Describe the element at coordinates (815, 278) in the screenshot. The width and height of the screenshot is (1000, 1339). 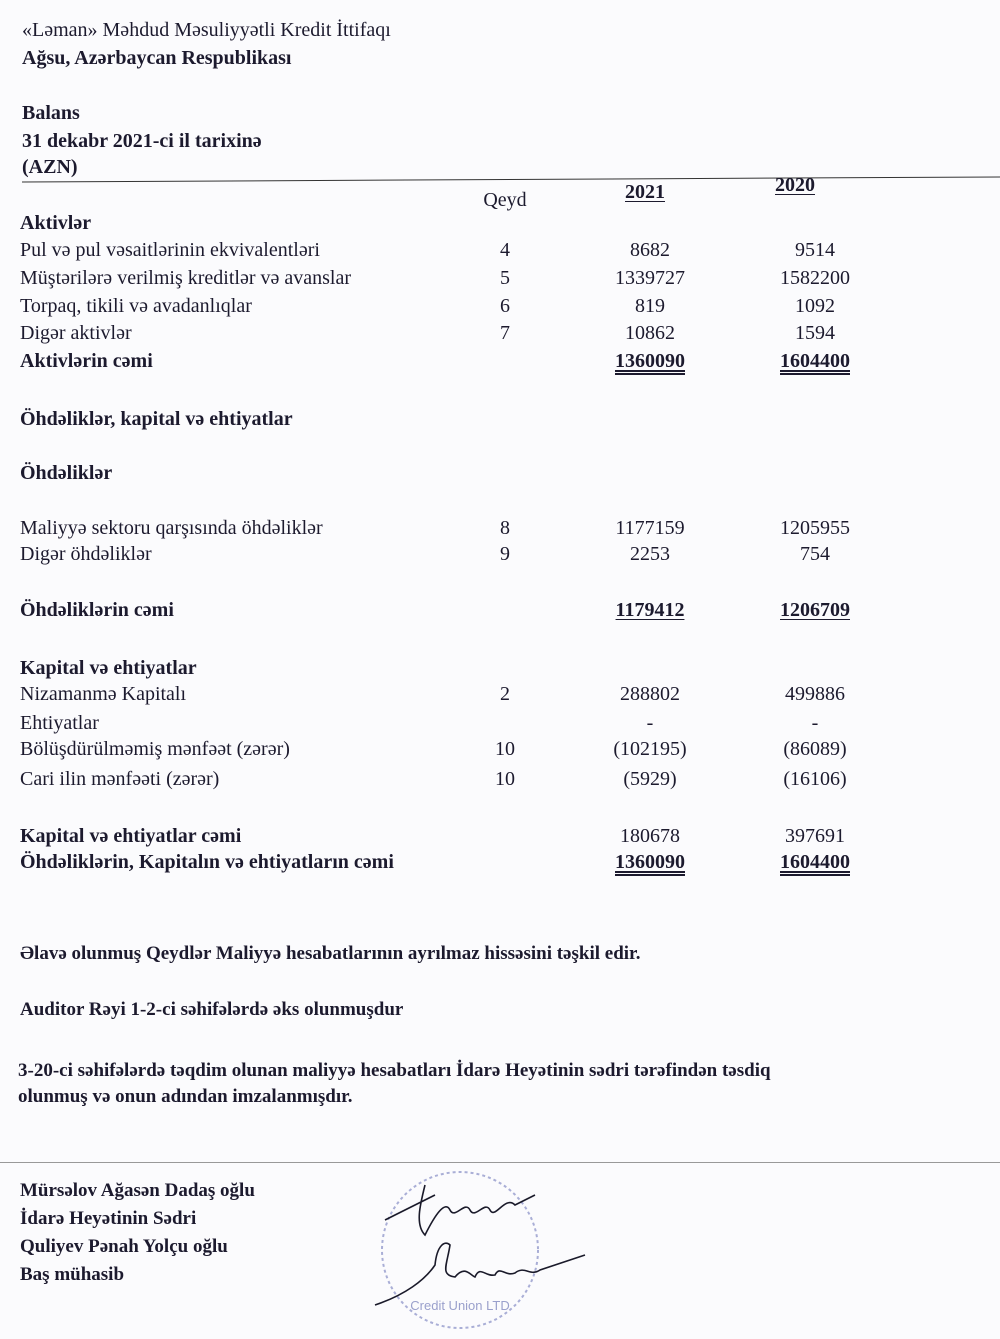
I see `row-value-2020: 1582200` at that location.